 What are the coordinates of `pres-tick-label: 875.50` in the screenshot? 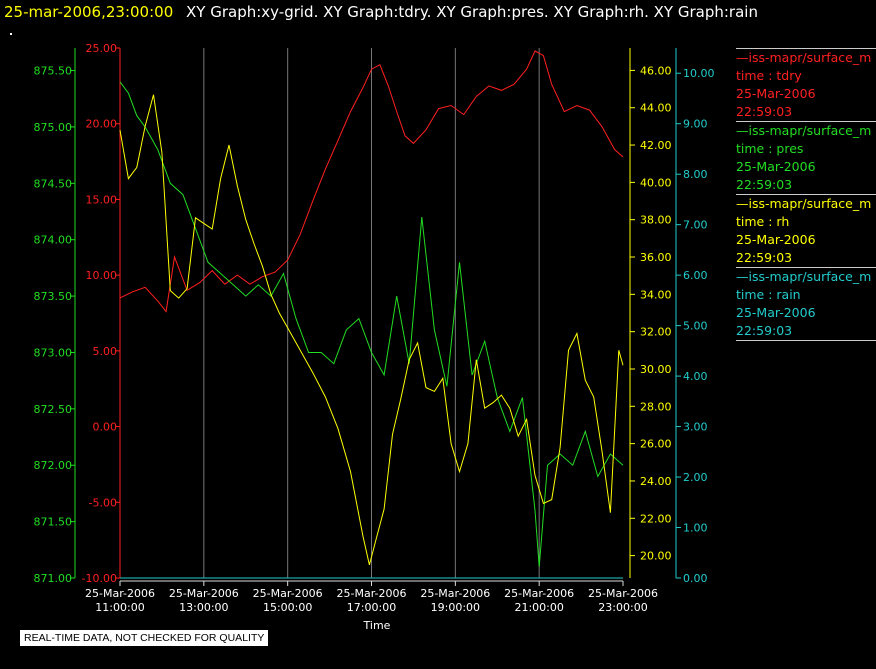 It's located at (53, 71).